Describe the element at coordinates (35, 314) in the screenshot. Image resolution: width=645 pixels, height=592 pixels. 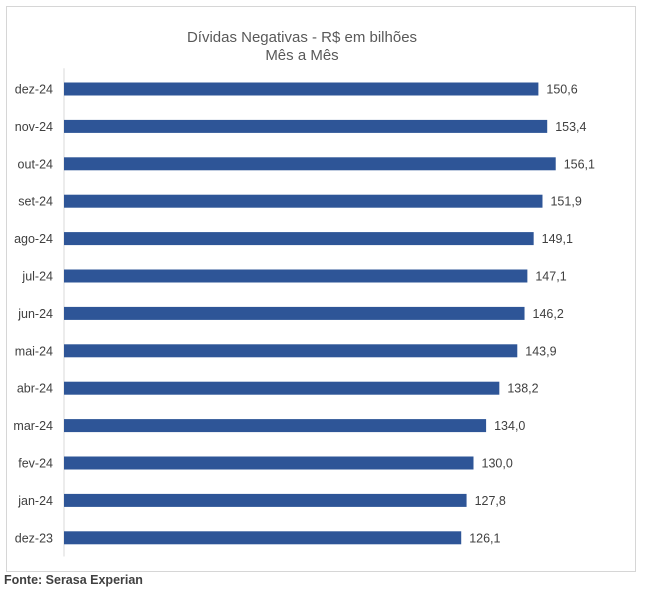
I see `tick-label-jun-24: jun-24` at that location.